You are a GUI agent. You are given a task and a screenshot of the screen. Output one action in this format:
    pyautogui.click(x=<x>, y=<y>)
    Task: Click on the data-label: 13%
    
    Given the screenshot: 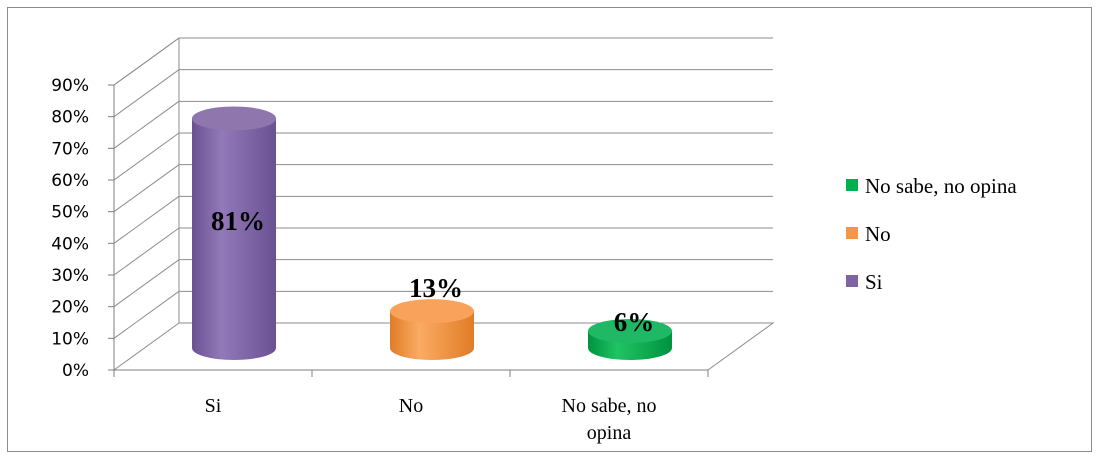 What is the action you would take?
    pyautogui.click(x=436, y=288)
    